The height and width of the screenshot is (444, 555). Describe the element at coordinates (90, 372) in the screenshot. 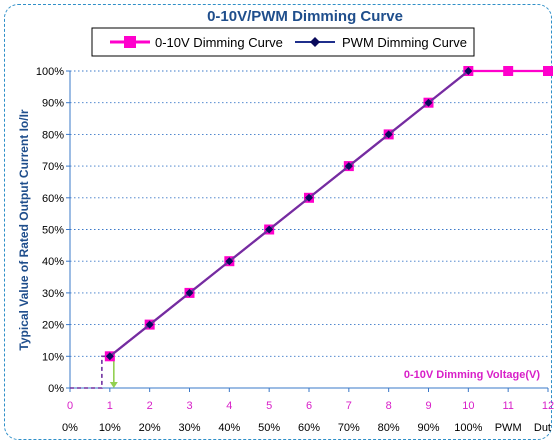

I see `hysteresis-guide-dashed` at that location.